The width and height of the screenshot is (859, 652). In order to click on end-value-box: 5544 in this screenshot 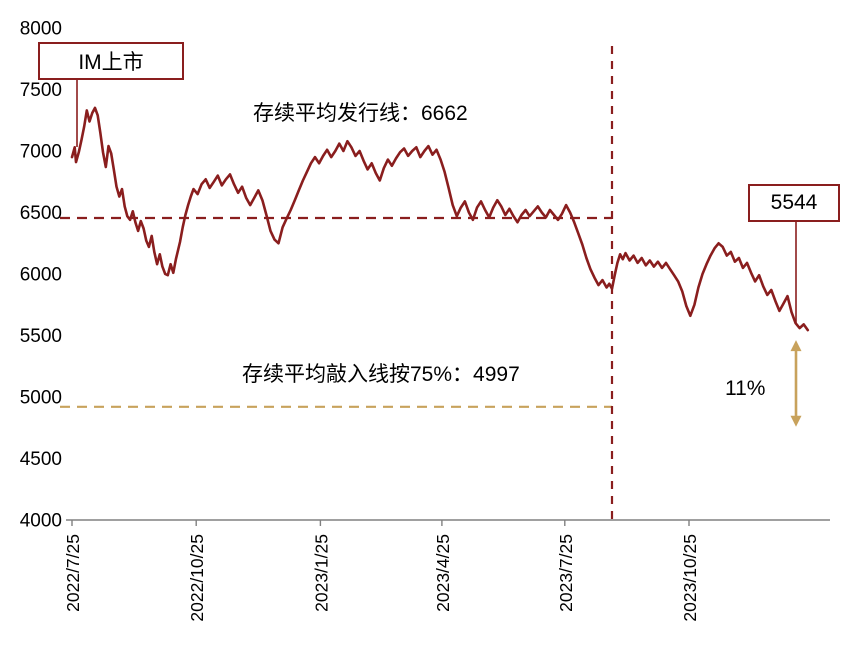, I will do `click(794, 203)`.